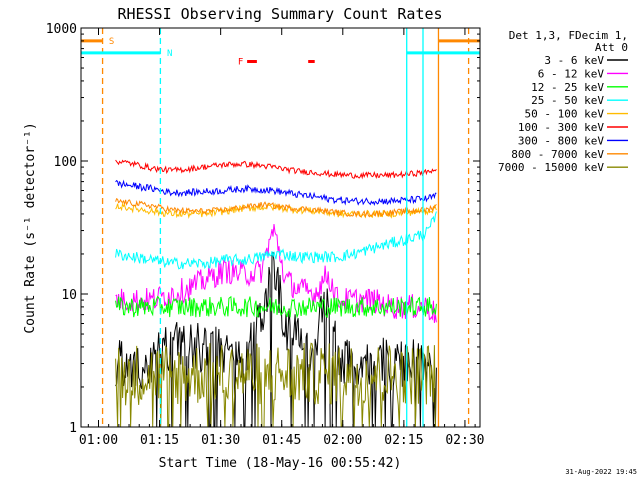 The height and width of the screenshot is (480, 640). What do you see at coordinates (551, 167) in the screenshot?
I see `legend-label-9: 7000 - 15000 keV` at bounding box center [551, 167].